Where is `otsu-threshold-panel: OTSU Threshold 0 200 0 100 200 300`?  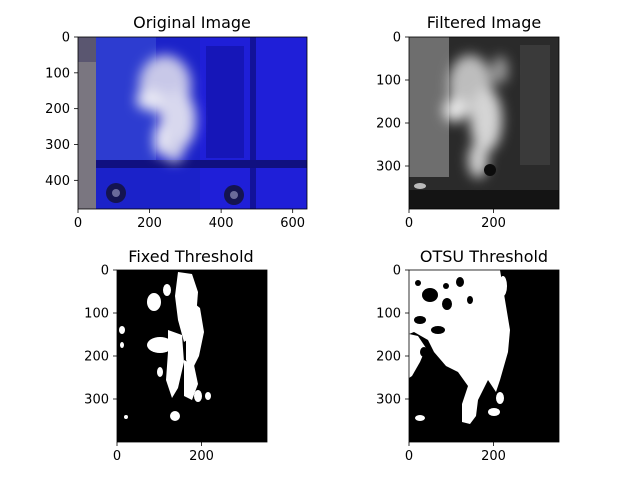
otsu-threshold-panel: OTSU Threshold 0 200 0 100 200 300 is located at coordinates (468, 355).